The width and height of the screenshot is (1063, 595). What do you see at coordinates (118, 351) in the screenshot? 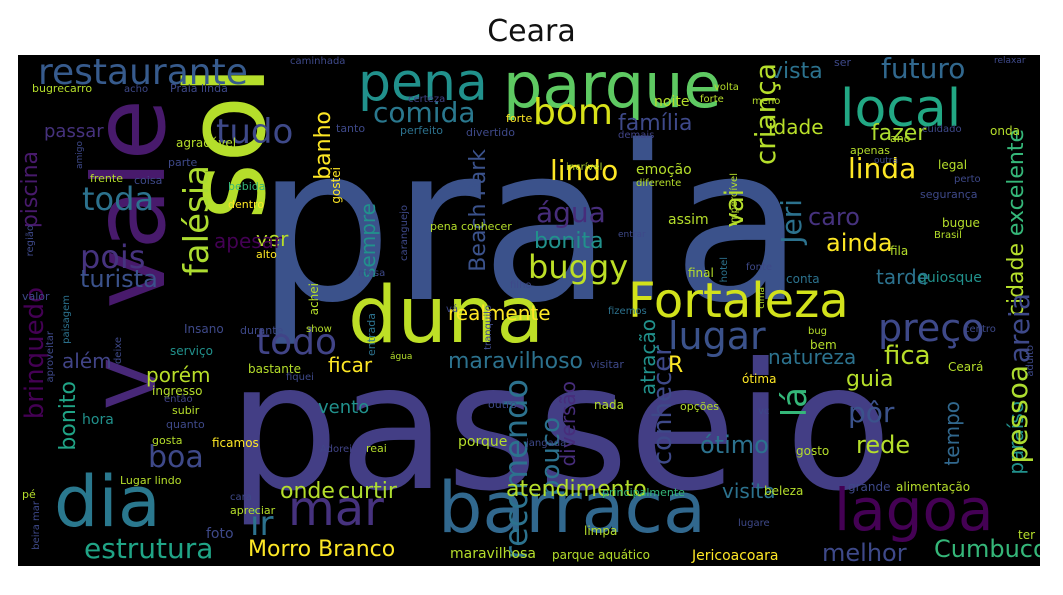
I see `cloud-word: deixe` at bounding box center [118, 351].